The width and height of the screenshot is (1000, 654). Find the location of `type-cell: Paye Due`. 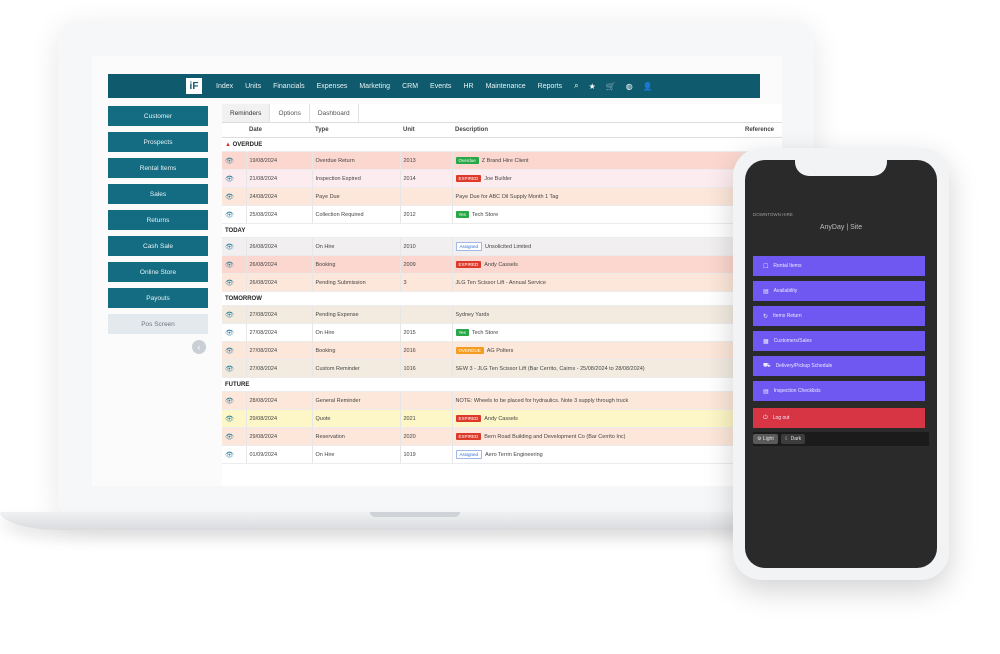

type-cell: Paye Due is located at coordinates (356, 196).